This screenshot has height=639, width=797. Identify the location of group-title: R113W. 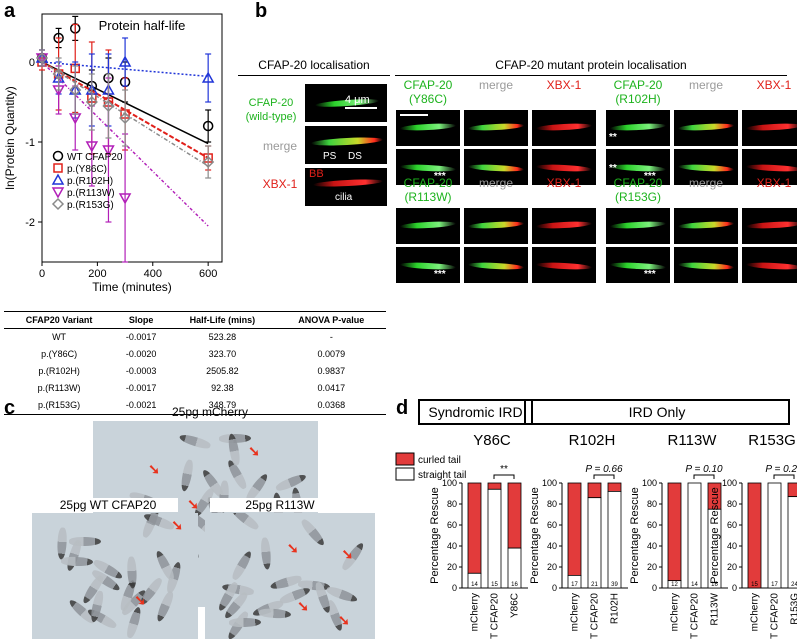
(693, 440).